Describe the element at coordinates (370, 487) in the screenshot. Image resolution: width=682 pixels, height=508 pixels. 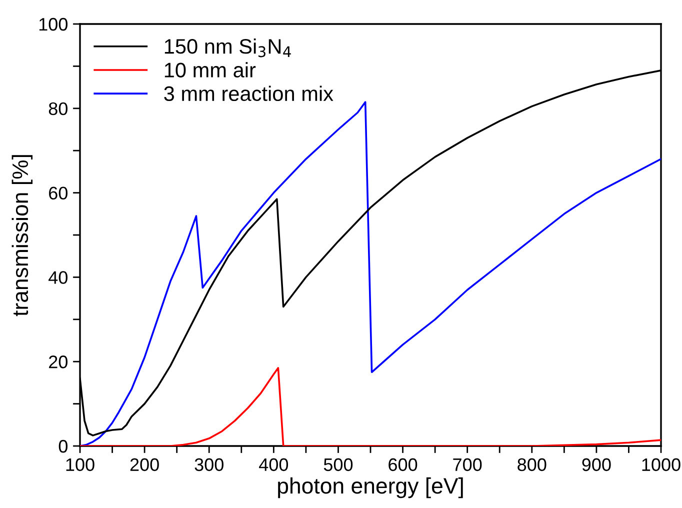
I see `x-axis-title: photon energy [eV]` at that location.